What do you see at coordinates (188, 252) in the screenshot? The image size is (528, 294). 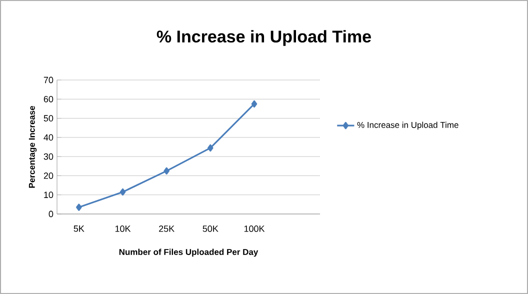 I see `x-axis-title: Number of Files Uploaded Per Day` at bounding box center [188, 252].